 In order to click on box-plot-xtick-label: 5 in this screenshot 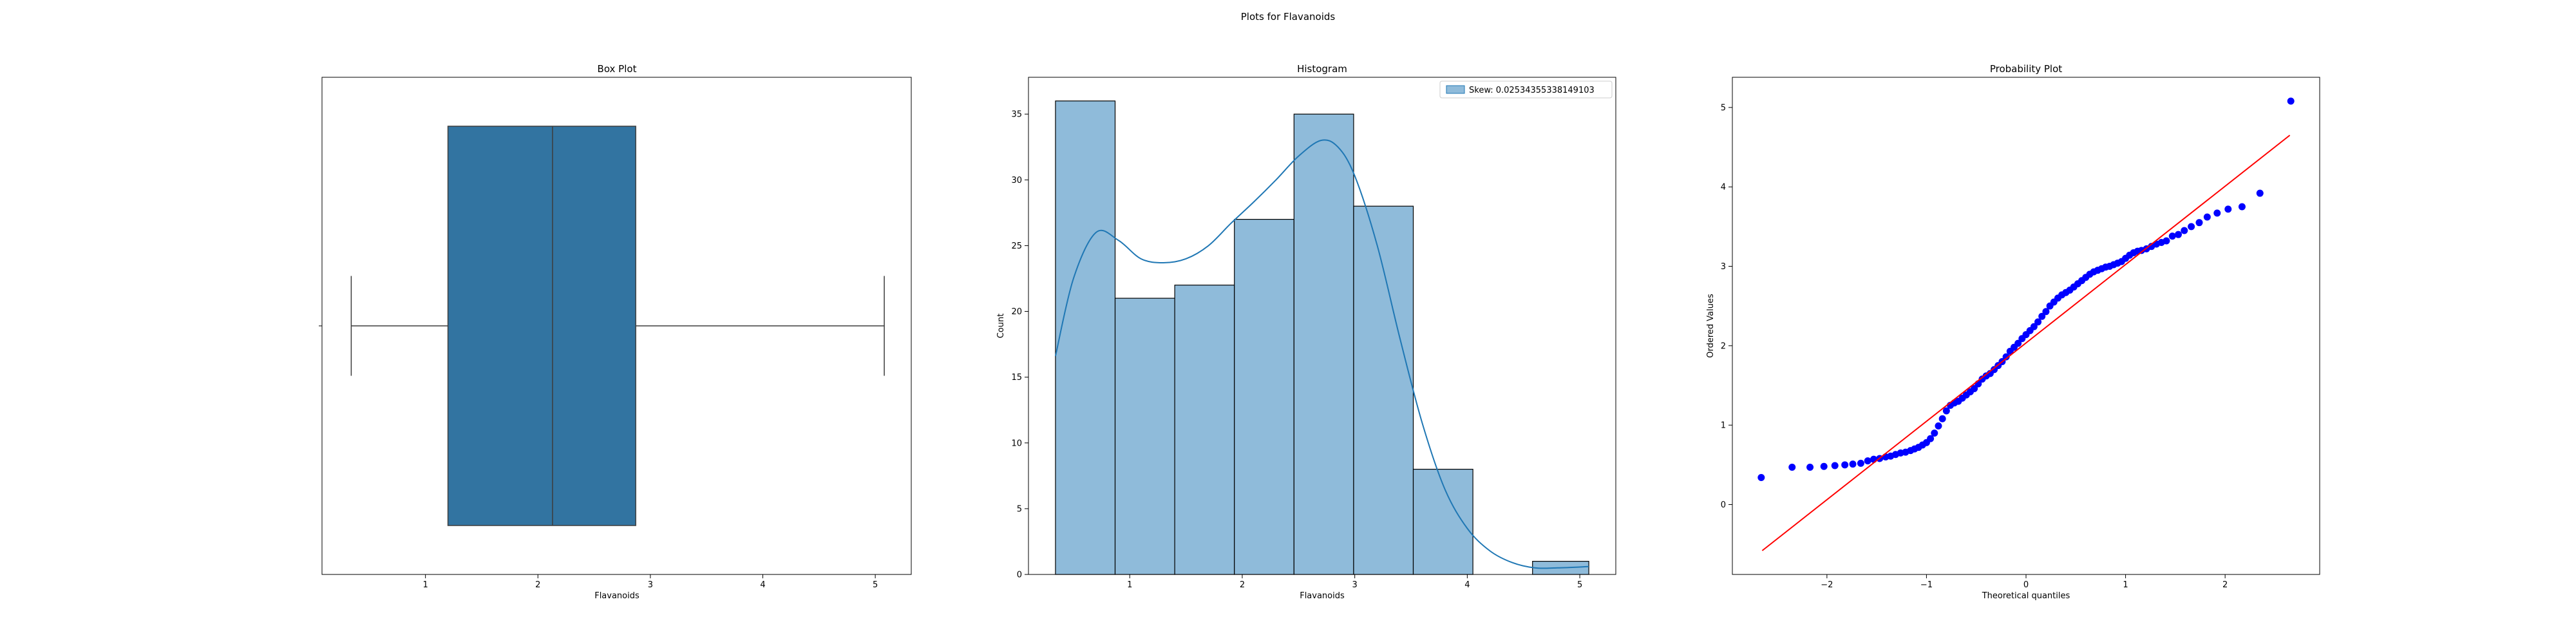, I will do `click(876, 585)`.